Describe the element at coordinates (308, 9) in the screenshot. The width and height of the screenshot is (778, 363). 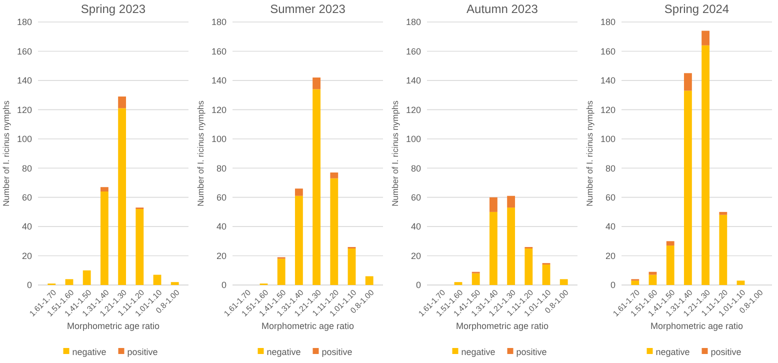
I see `chart-title: Summer 2023` at that location.